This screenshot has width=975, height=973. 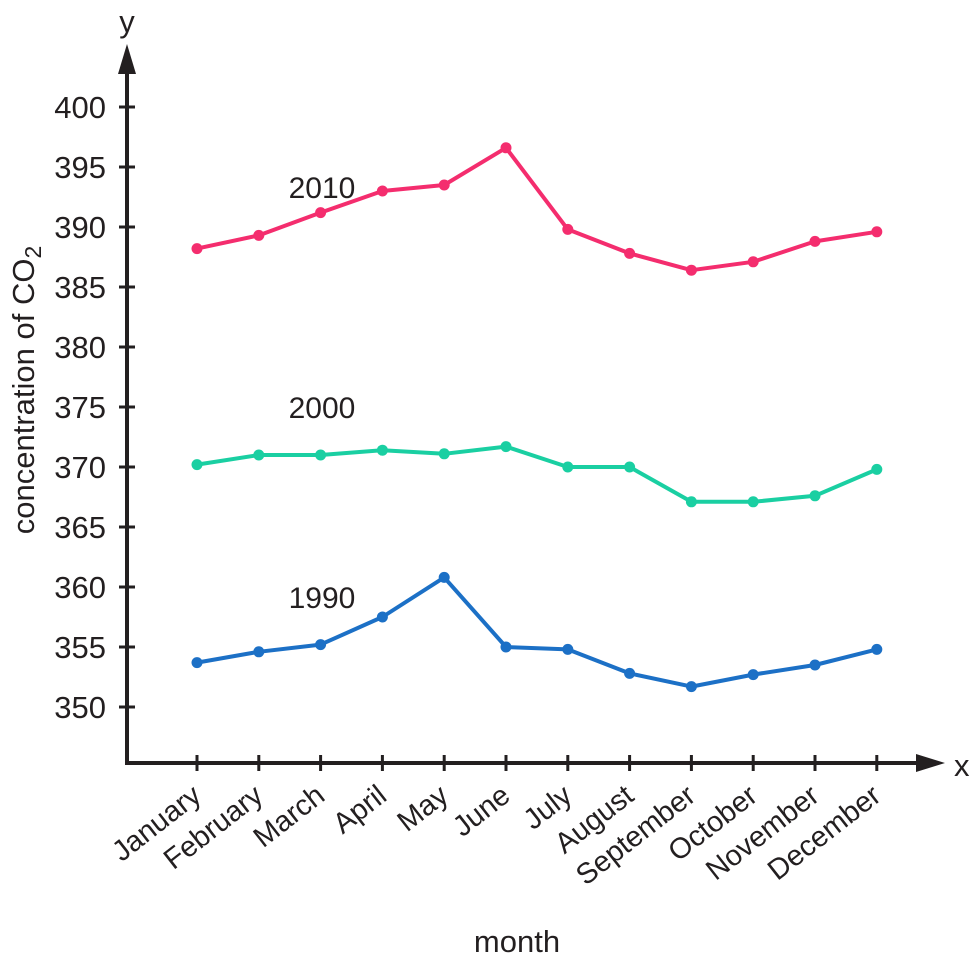 What do you see at coordinates (33, 252) in the screenshot?
I see `y-axis-title-subscript: 2` at bounding box center [33, 252].